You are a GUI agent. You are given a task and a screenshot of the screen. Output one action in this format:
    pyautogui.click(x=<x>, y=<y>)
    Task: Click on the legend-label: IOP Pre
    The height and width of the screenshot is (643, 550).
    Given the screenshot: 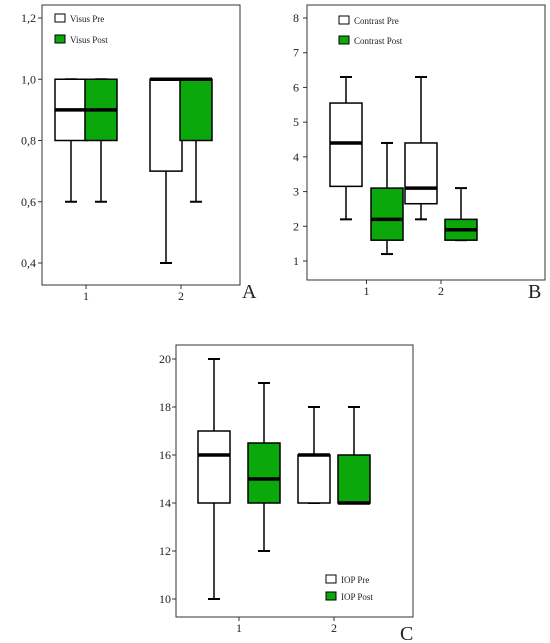 What is the action you would take?
    pyautogui.click(x=355, y=580)
    